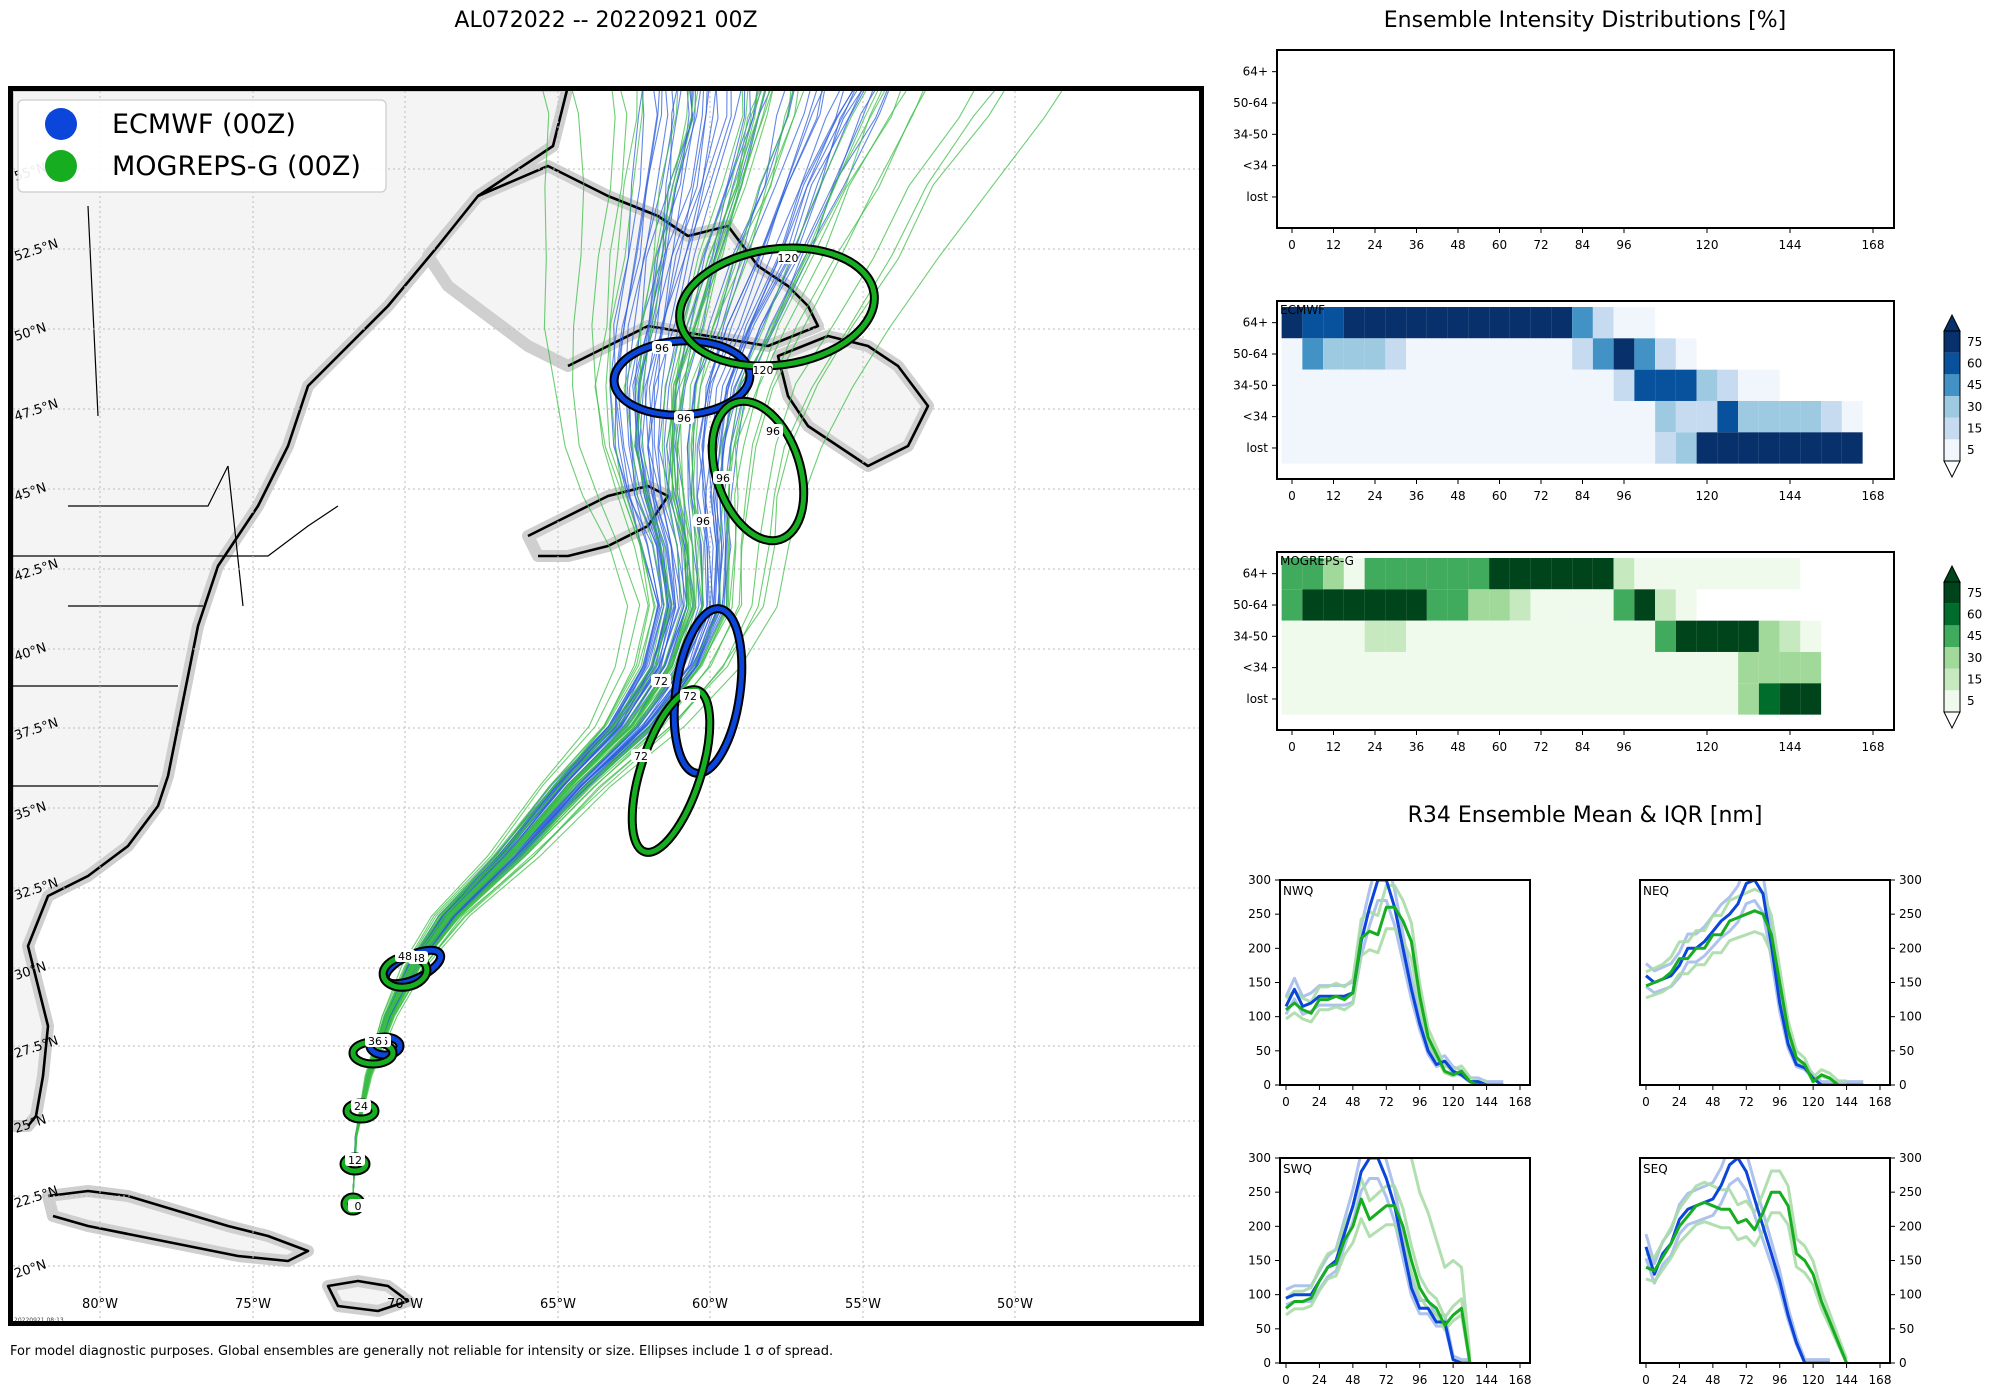 The height and width of the screenshot is (1400, 2000). I want to click on r34-panel: NEQ 0 50 100 150 200 250 300 0 24 48 72 96 120 144 168, so click(1780, 991).